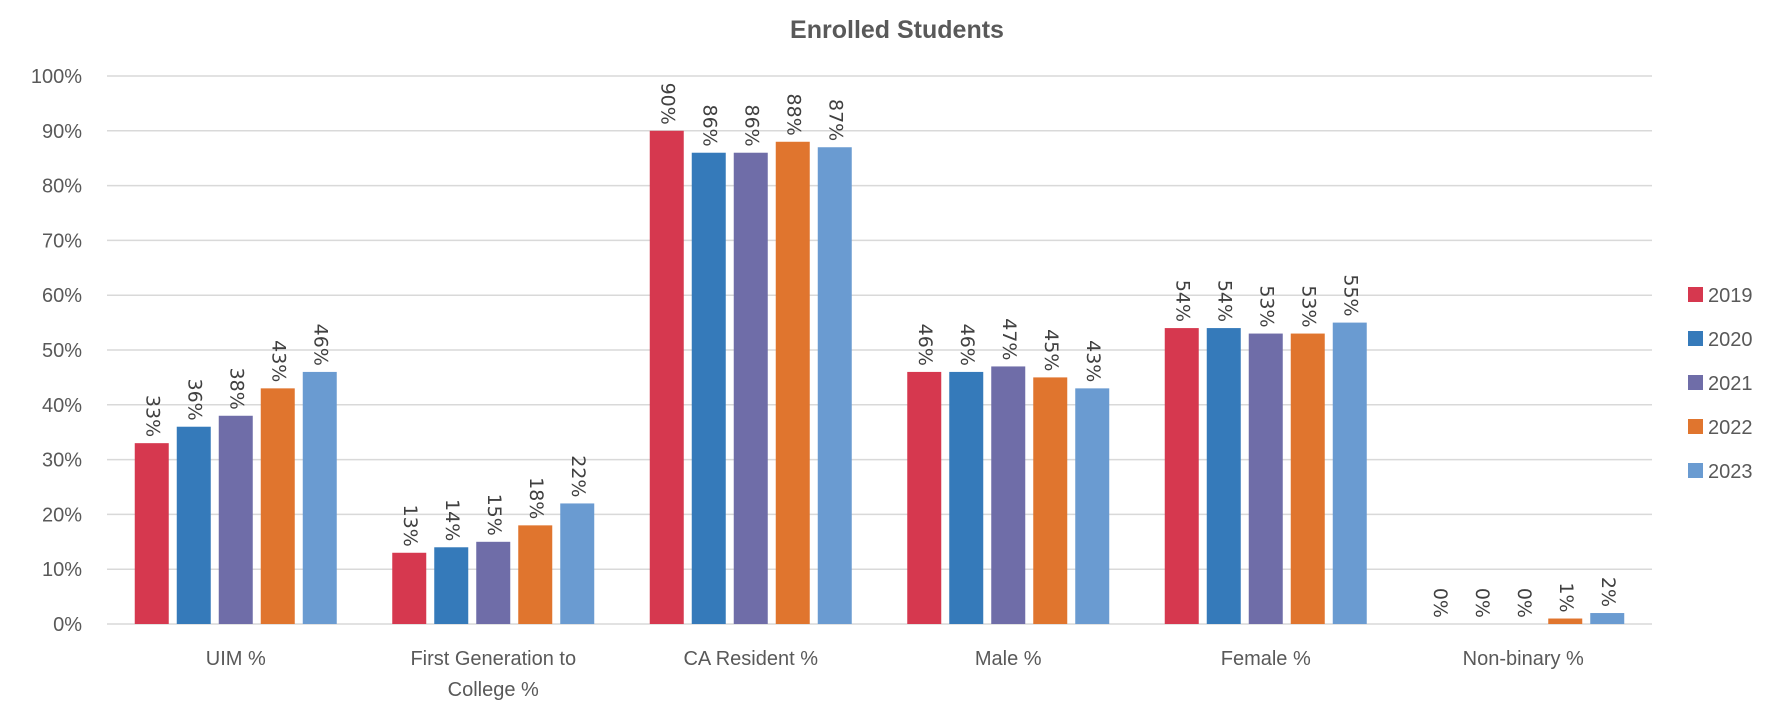 The height and width of the screenshot is (720, 1788). Describe the element at coordinates (62, 241) in the screenshot. I see `y-tick-label: 70%` at that location.